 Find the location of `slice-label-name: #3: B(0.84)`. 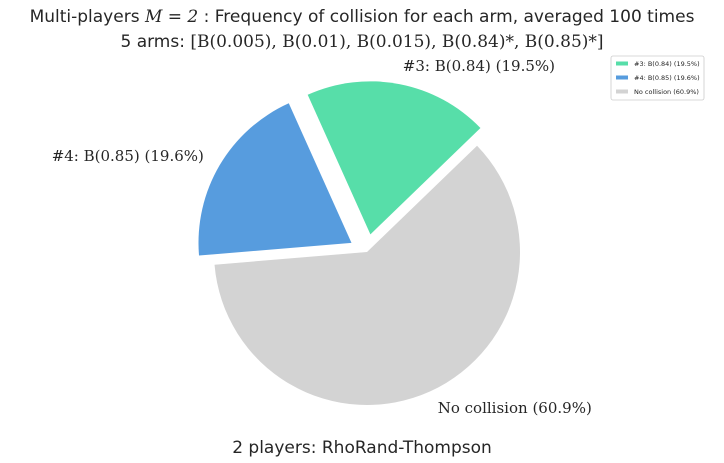

slice-label-name: #3: B(0.84) is located at coordinates (449, 66).